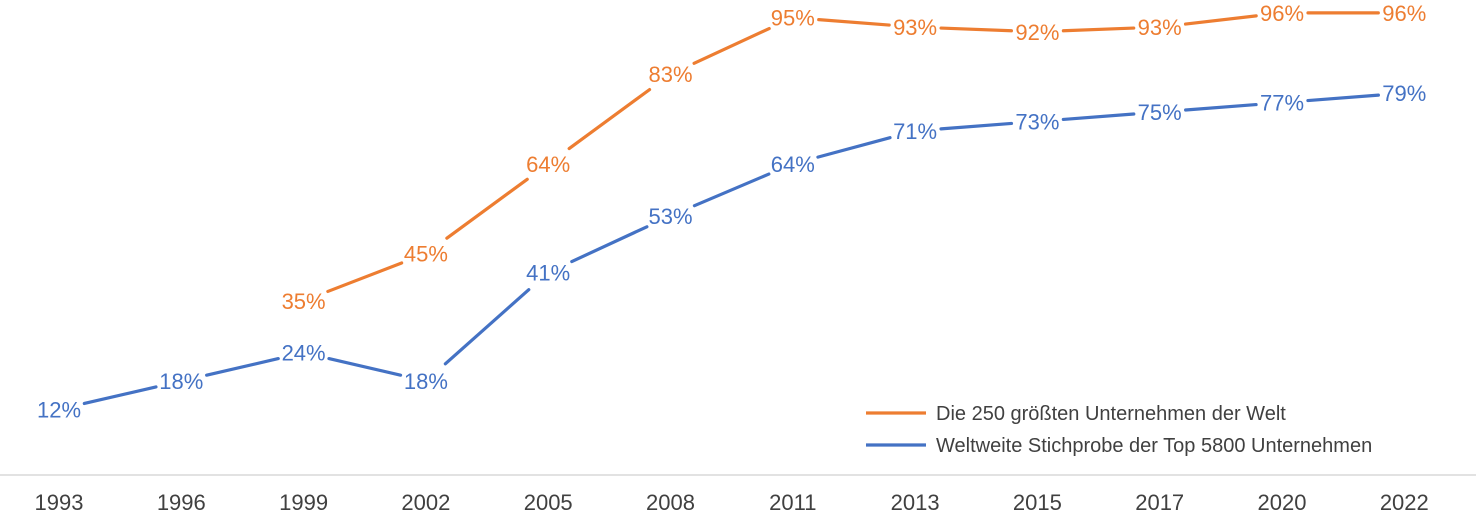 This screenshot has height=525, width=1476. Describe the element at coordinates (1111, 414) in the screenshot. I see `legend-label: Die 250 größten Unternehmen der Welt` at that location.